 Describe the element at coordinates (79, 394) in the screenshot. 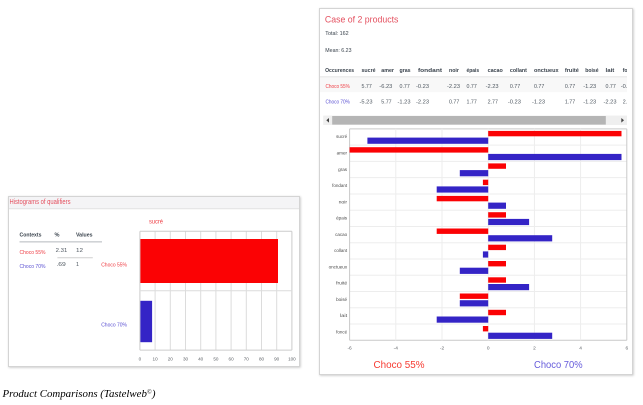

I see `svg-text:Product Comparisons (Tastelweb: Product Comparisons (Tastelweb©)` at that location.